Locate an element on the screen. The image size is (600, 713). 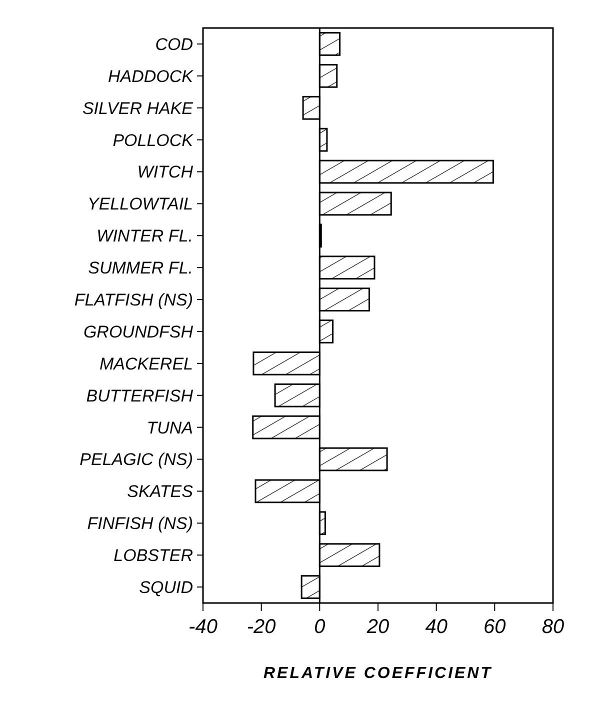
y-tick-label: SQUID is located at coordinates (166, 587).